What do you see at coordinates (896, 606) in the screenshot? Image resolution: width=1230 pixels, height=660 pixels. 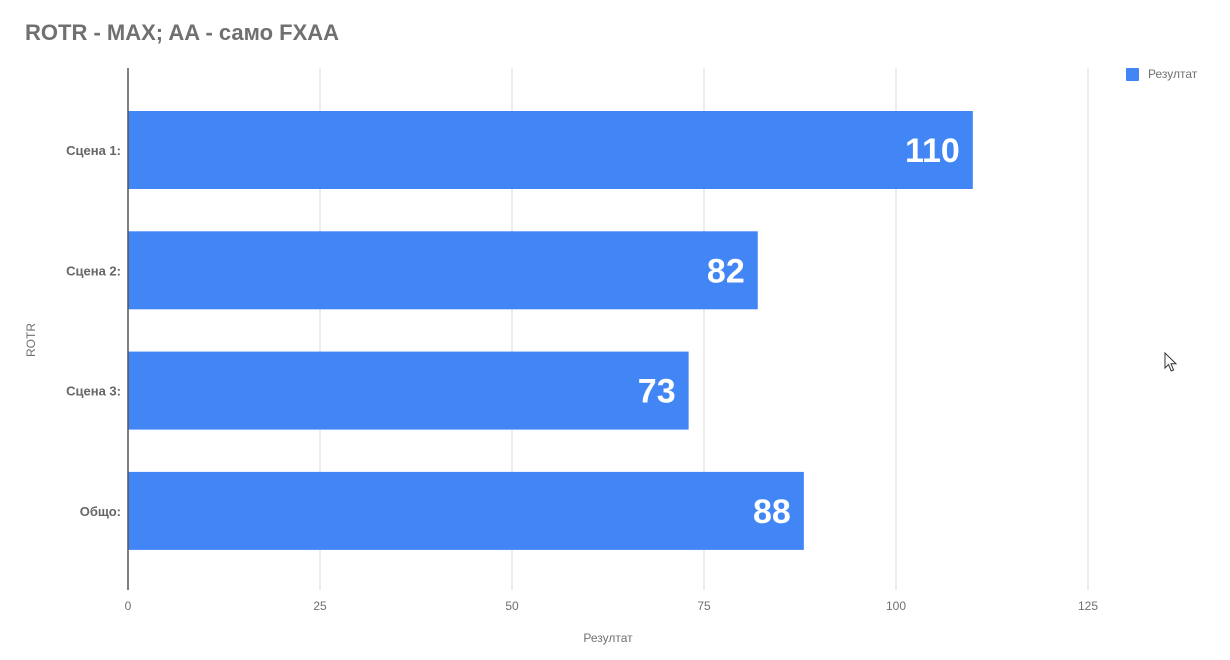 I see `x-tick-label: 100` at bounding box center [896, 606].